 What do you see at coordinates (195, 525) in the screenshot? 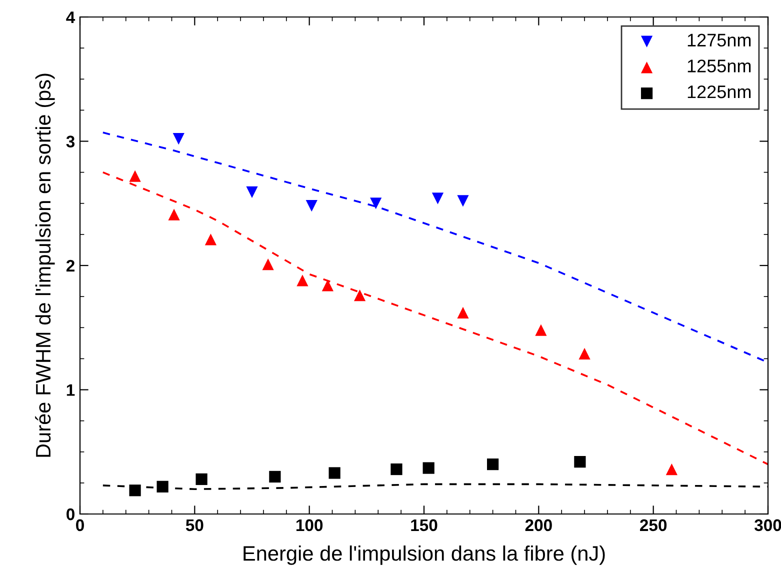
I see `x-tick-label: 50` at bounding box center [195, 525].